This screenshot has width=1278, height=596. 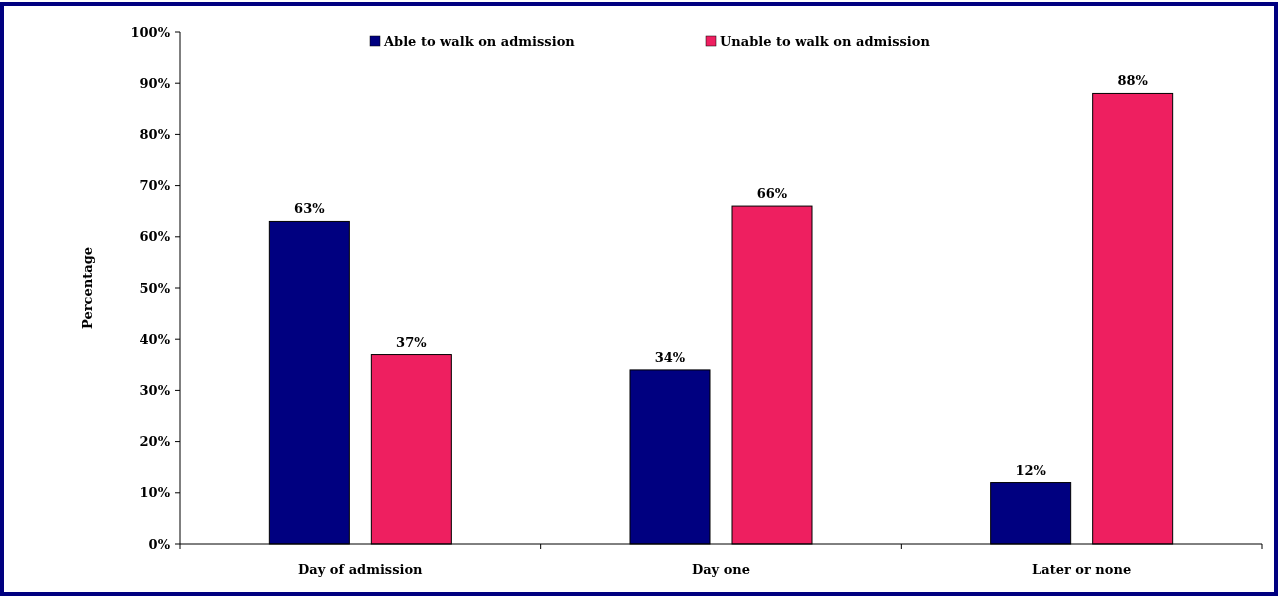 I want to click on x-tick-label: Day of admission, so click(x=361, y=569).